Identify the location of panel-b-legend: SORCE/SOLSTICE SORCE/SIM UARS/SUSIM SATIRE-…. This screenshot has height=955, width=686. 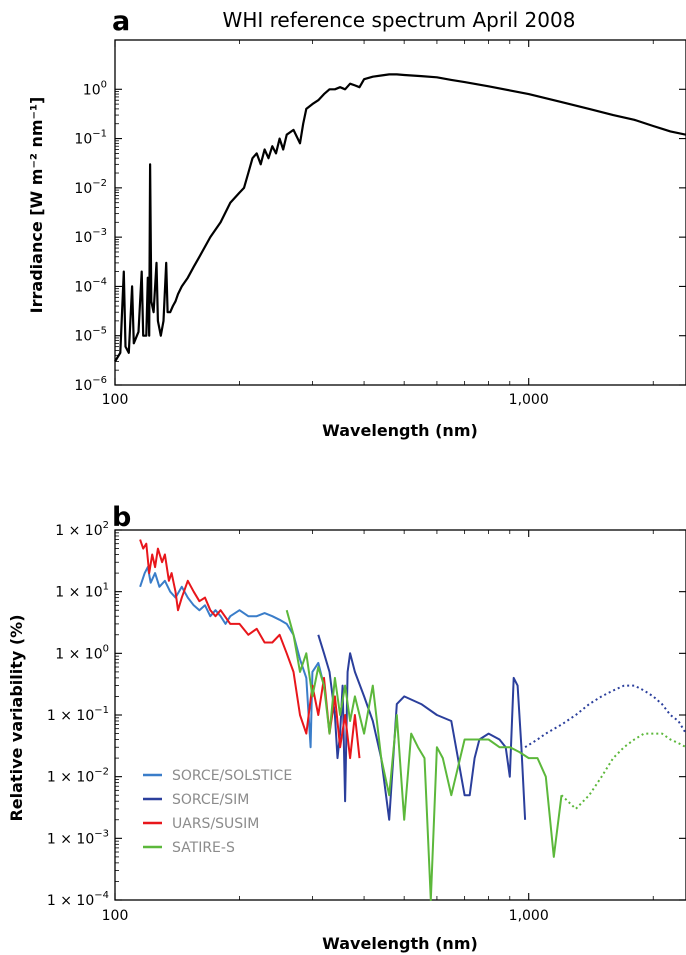
(217, 812).